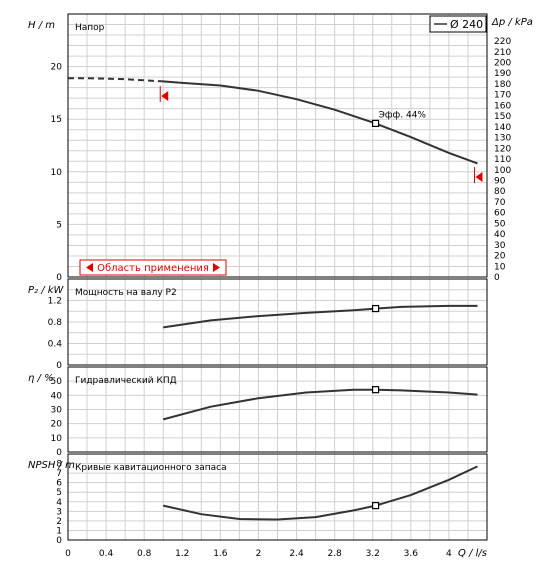  I want to click on y-axis-label: NPSH / m, so click(51, 465).